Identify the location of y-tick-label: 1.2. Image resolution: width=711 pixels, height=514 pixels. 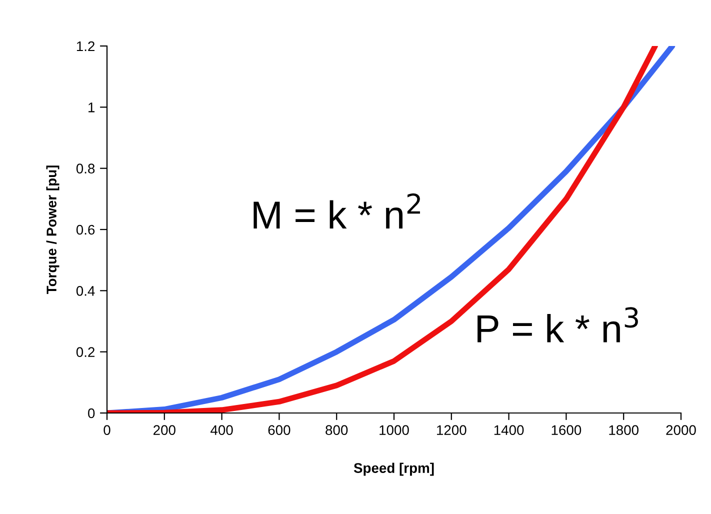
(85, 46).